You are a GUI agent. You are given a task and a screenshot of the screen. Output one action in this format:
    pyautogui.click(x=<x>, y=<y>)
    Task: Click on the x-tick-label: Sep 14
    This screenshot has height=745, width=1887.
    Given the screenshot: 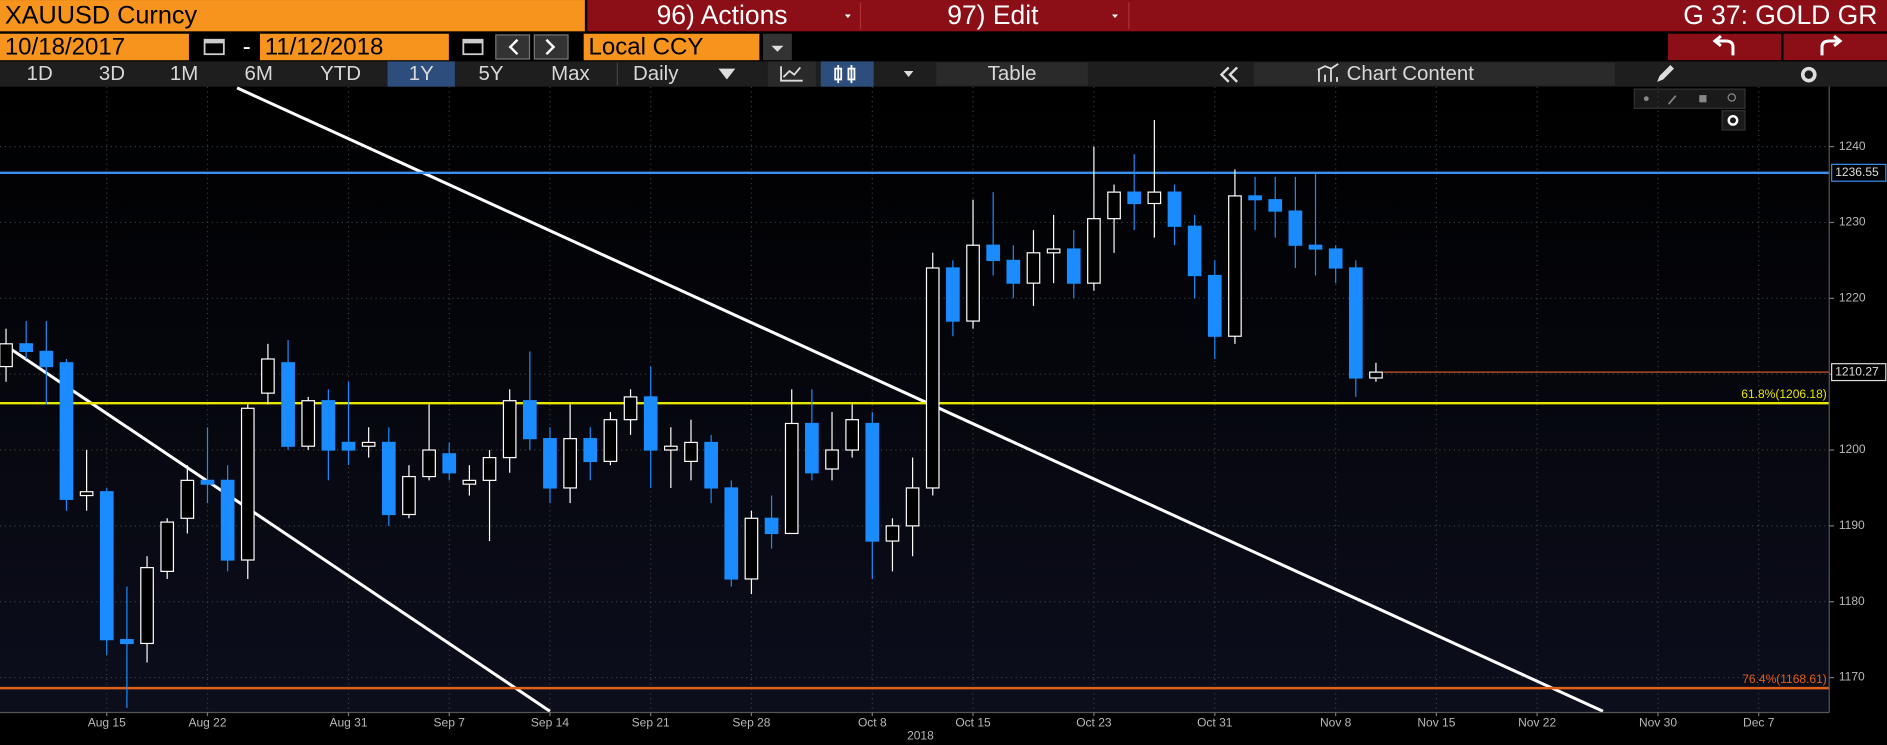 What is the action you would take?
    pyautogui.click(x=550, y=722)
    